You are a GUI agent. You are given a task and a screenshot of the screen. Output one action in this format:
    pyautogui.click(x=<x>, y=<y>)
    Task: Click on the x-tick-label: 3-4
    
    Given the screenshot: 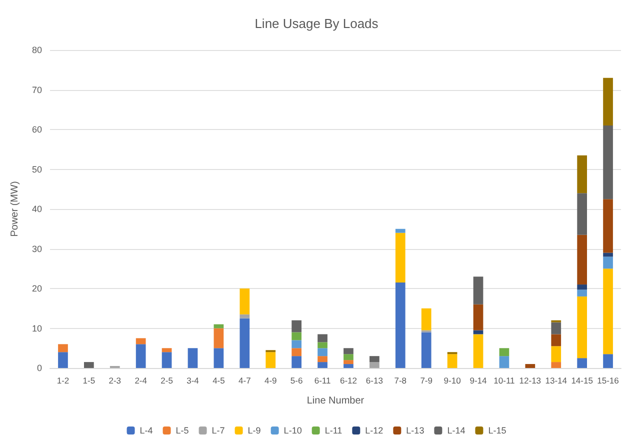 What is the action you would take?
    pyautogui.click(x=193, y=381)
    